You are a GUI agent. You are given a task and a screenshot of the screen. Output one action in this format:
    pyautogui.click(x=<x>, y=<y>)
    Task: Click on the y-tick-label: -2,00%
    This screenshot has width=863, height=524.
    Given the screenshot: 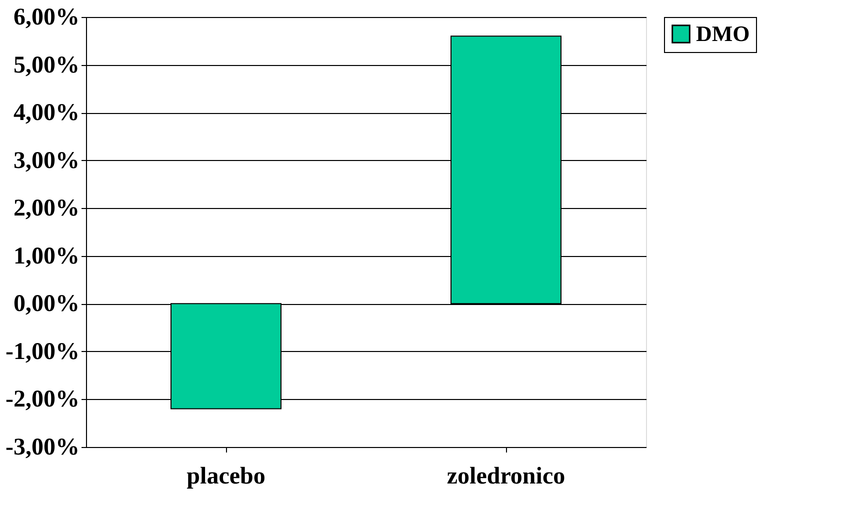 What is the action you would take?
    pyautogui.click(x=43, y=399)
    